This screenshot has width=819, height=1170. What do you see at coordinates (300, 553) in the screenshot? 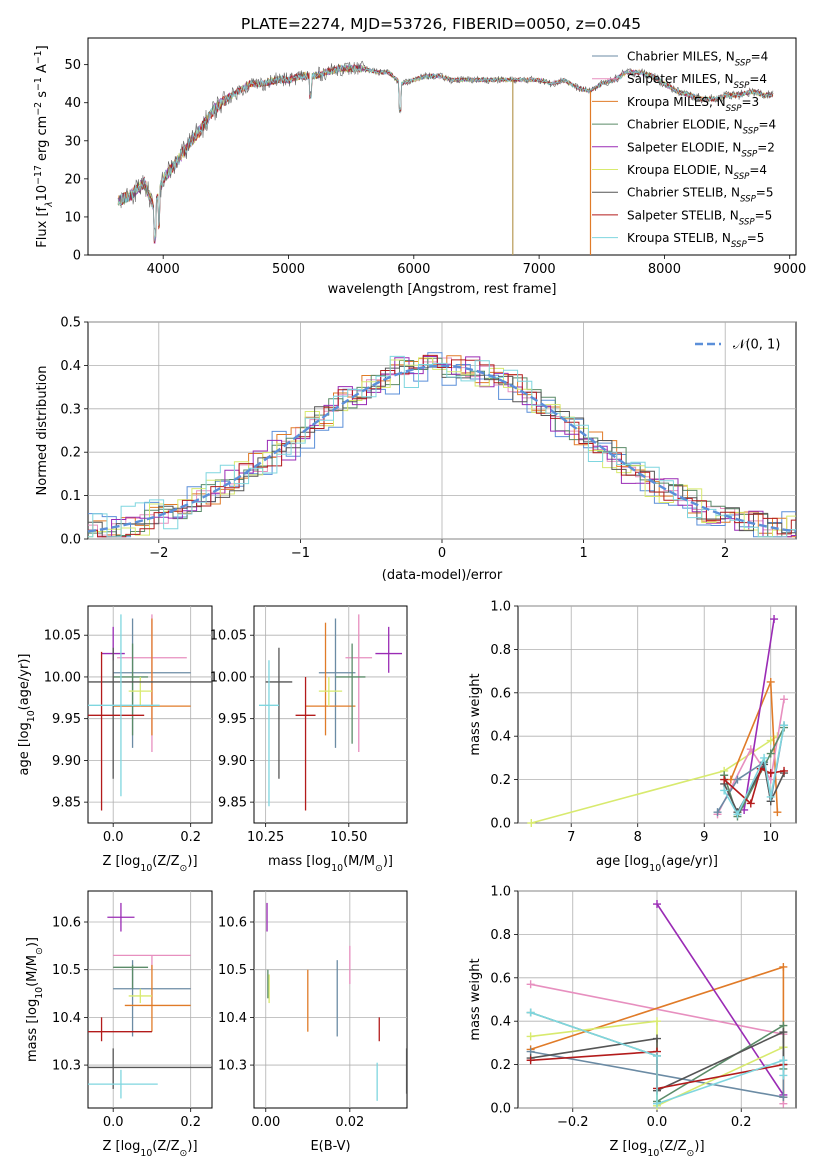
I see `x-tick-label: −1` at bounding box center [300, 553].